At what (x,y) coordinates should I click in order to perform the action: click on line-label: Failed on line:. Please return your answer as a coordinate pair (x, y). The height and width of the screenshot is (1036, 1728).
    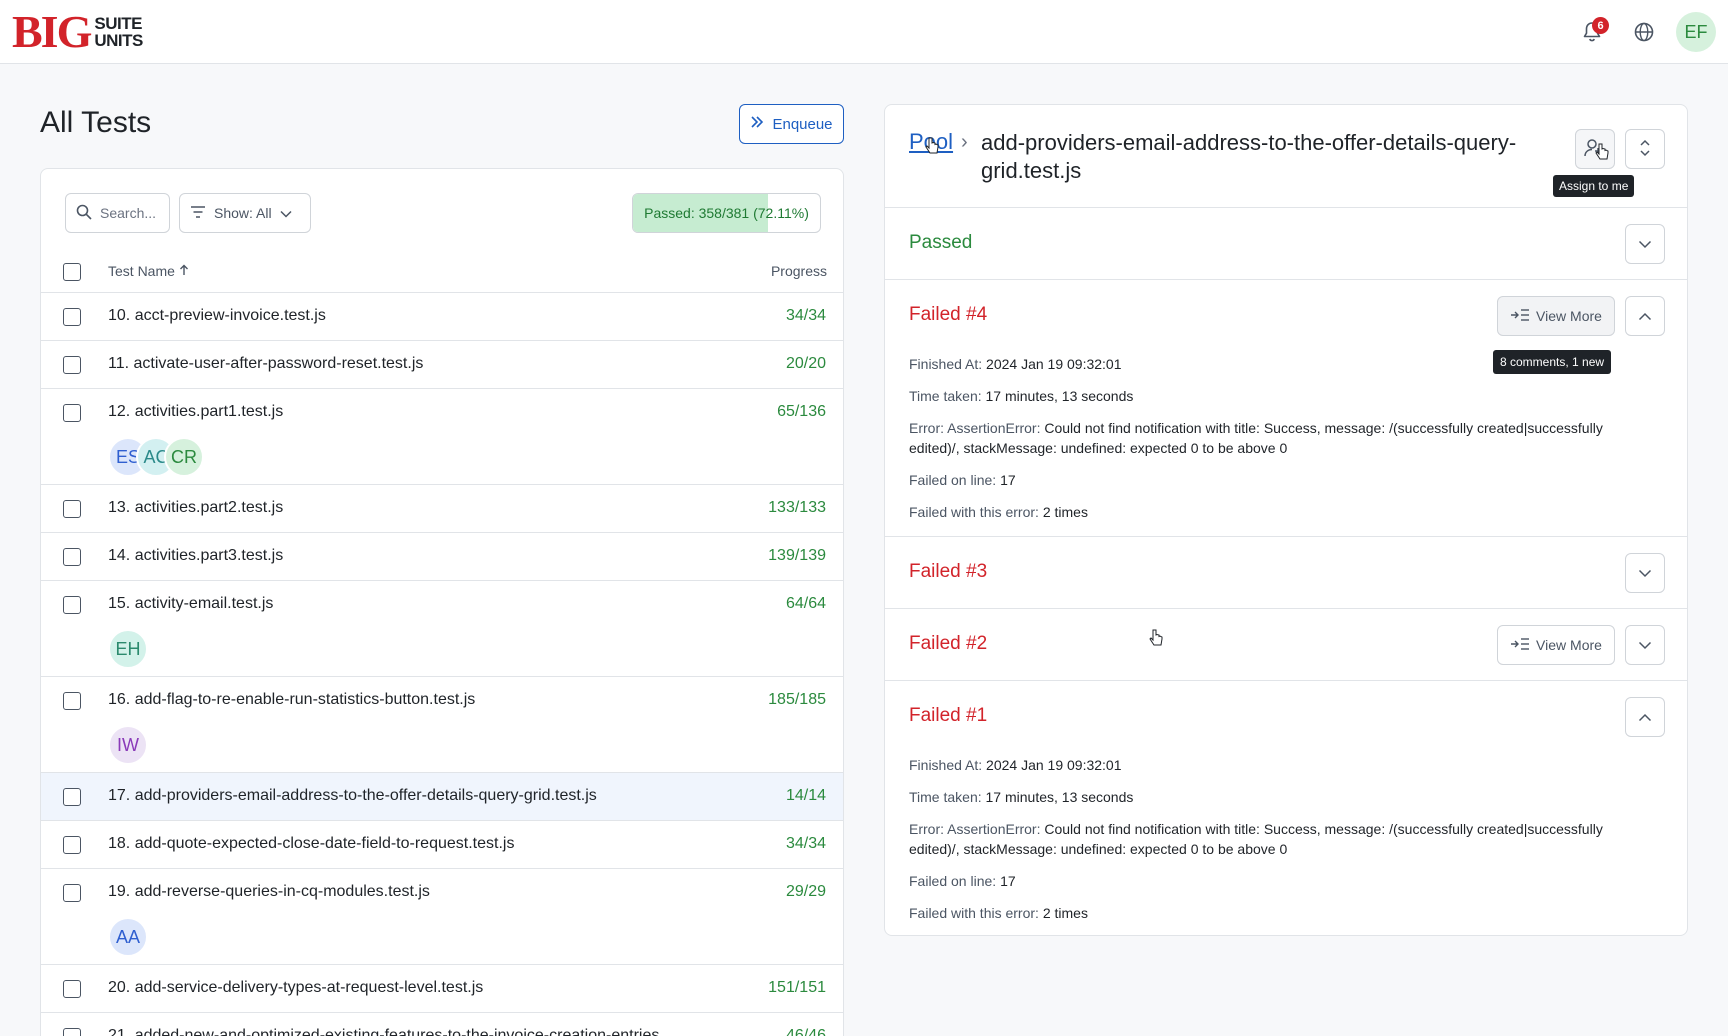
    Looking at the image, I should click on (953, 480).